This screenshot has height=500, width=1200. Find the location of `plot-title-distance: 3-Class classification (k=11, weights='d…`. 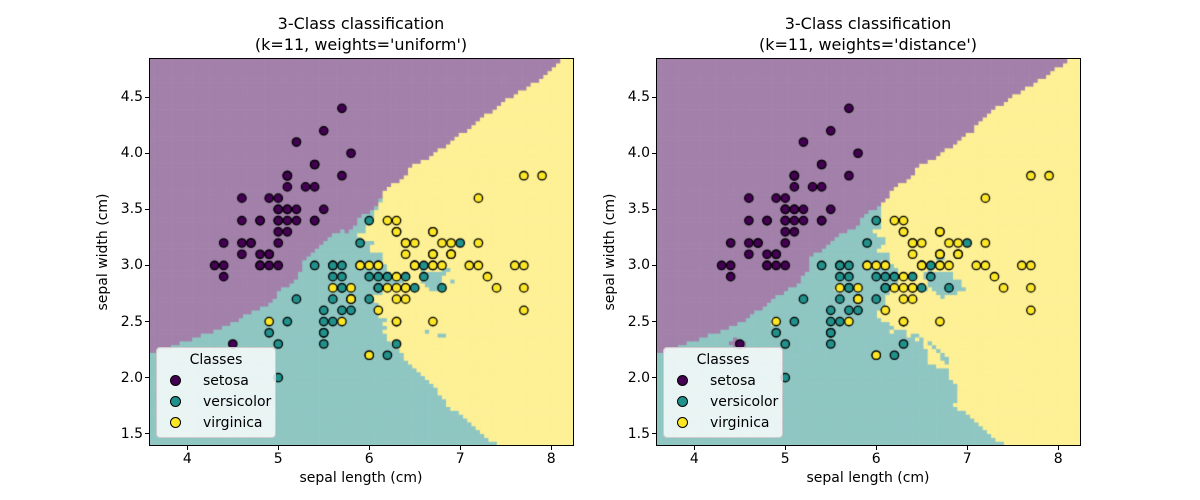

plot-title-distance: 3-Class classification (k=11, weights='d… is located at coordinates (868, 34).